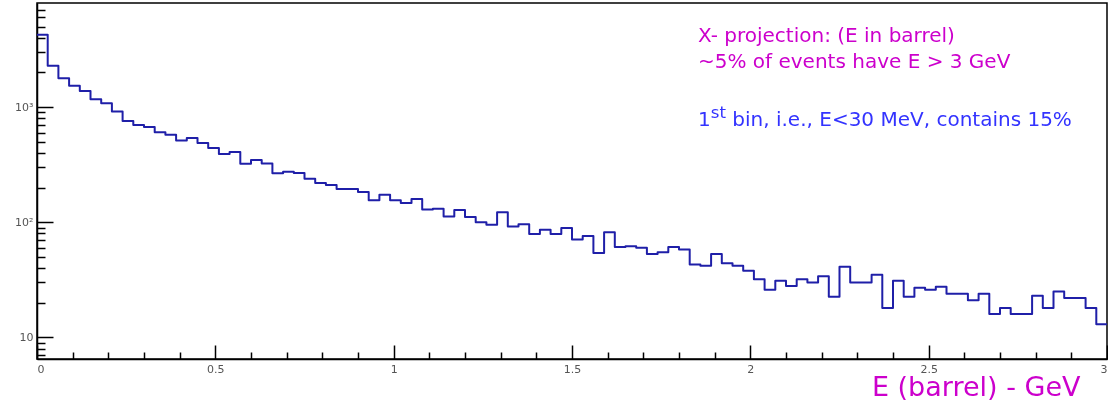 The height and width of the screenshot is (409, 1108). What do you see at coordinates (24, 222) in the screenshot?
I see `y-tick-label: 10²` at bounding box center [24, 222].